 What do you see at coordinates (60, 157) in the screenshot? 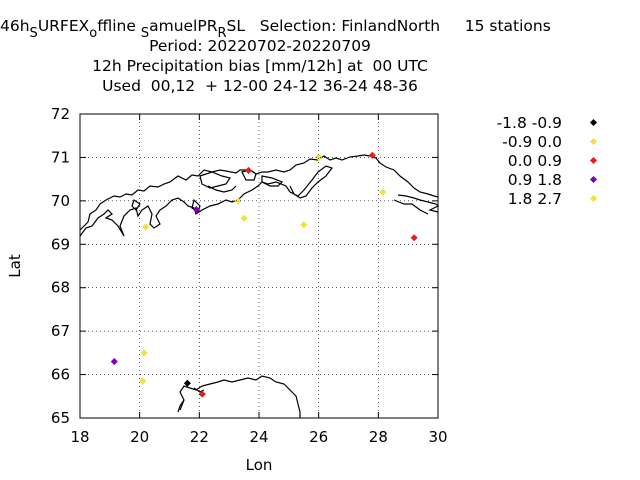
I see `y-tick-label: 71` at bounding box center [60, 157].